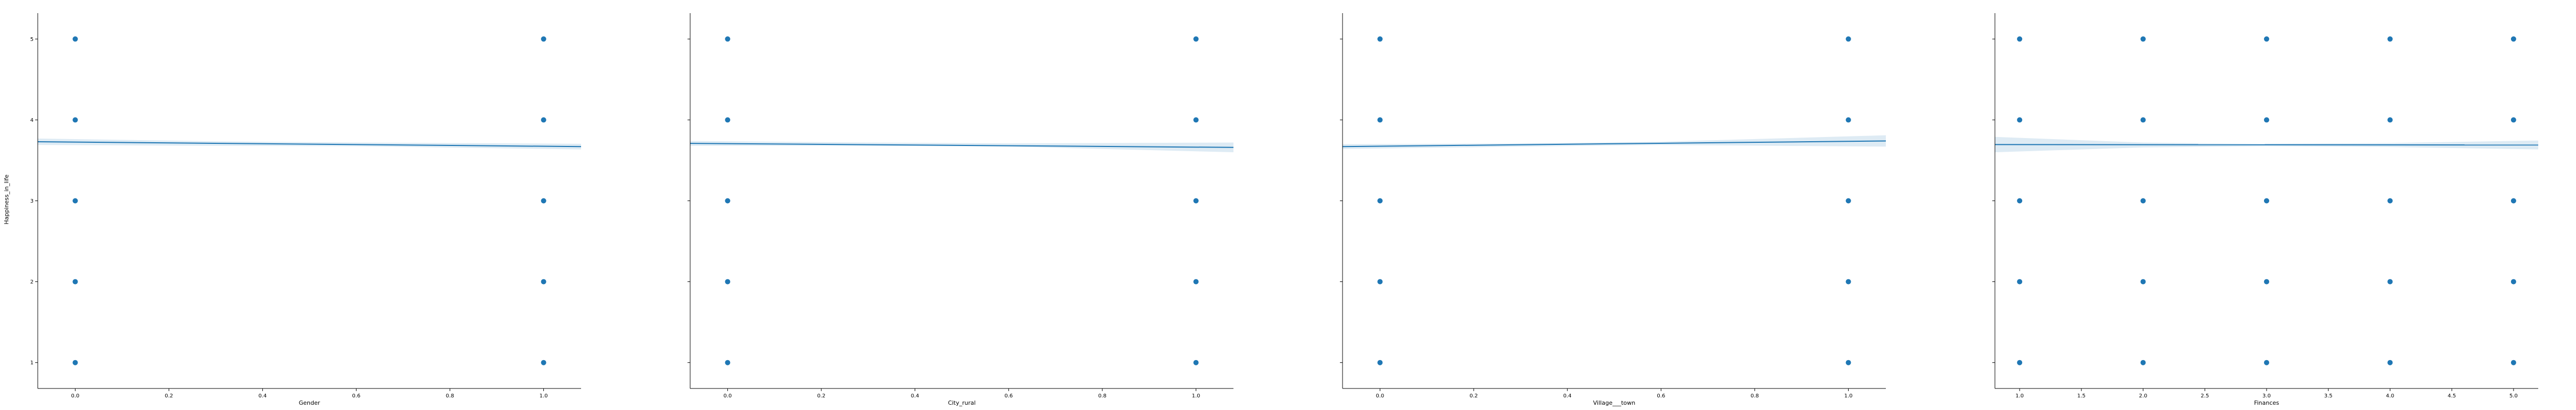  What do you see at coordinates (962, 403) in the screenshot?
I see `x-axis-label: City_rural` at bounding box center [962, 403].